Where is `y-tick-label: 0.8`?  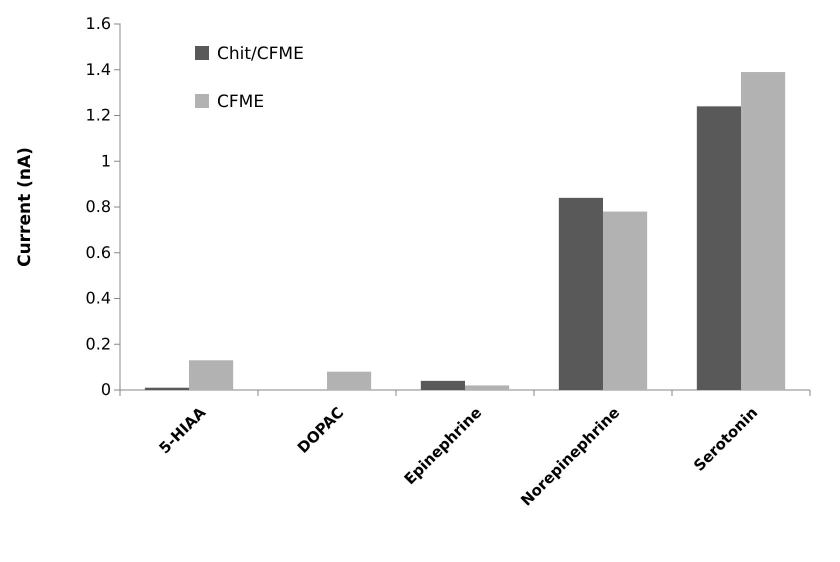 y-tick-label: 0.8 is located at coordinates (98, 206).